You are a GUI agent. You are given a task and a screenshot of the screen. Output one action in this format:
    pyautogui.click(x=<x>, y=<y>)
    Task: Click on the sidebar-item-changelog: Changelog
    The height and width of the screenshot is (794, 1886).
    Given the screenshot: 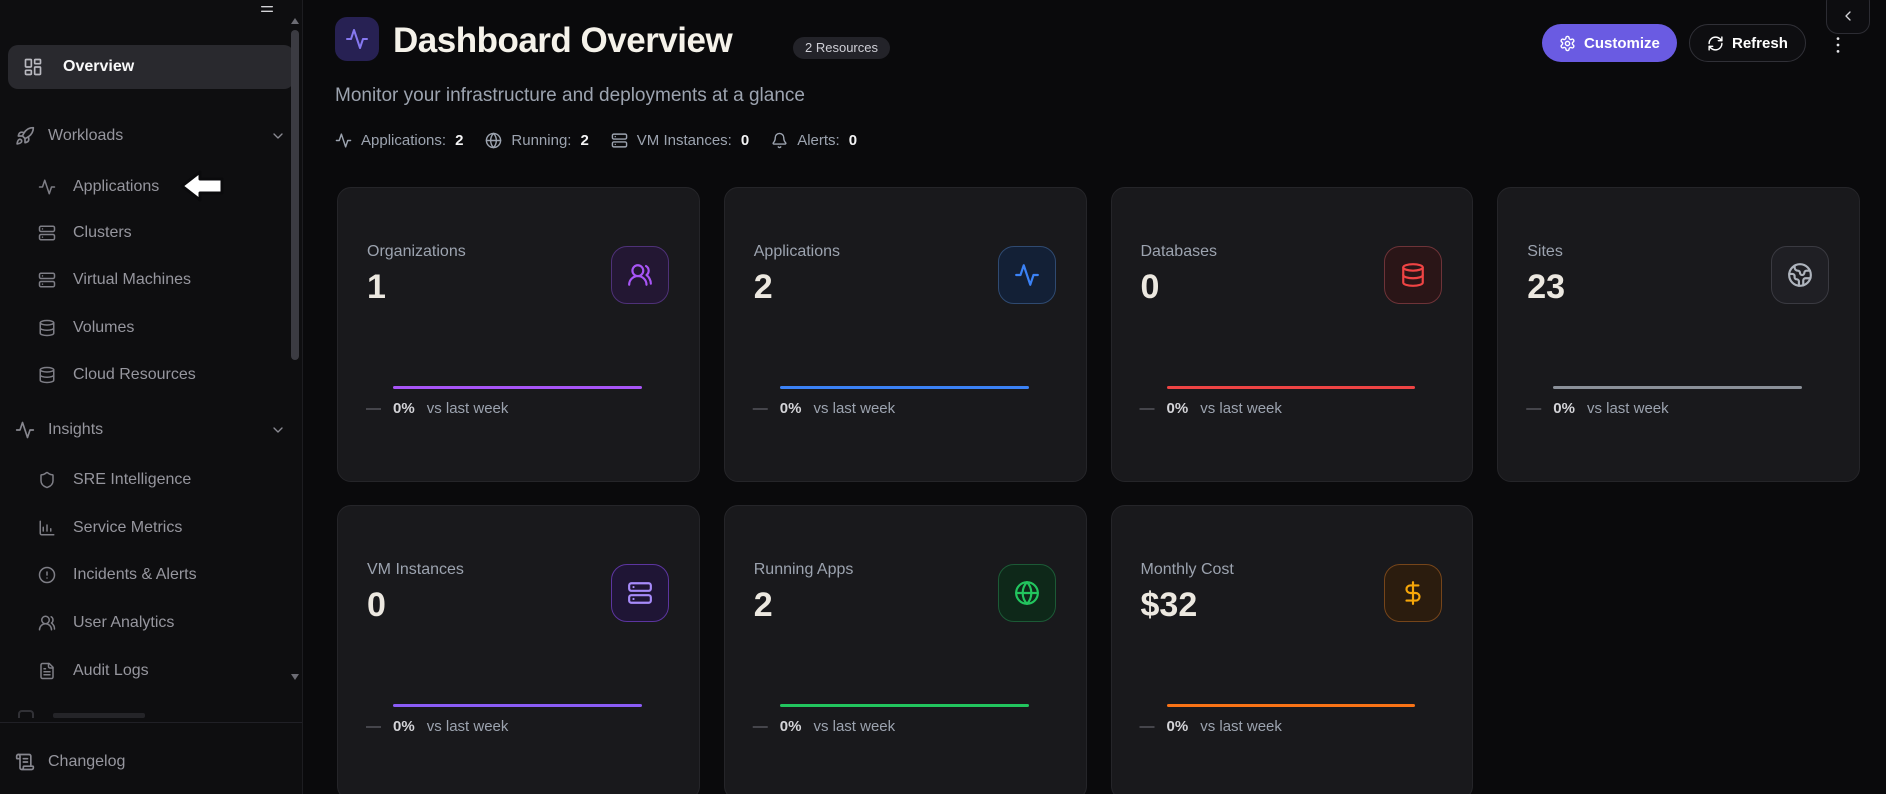 What is the action you would take?
    pyautogui.click(x=148, y=762)
    